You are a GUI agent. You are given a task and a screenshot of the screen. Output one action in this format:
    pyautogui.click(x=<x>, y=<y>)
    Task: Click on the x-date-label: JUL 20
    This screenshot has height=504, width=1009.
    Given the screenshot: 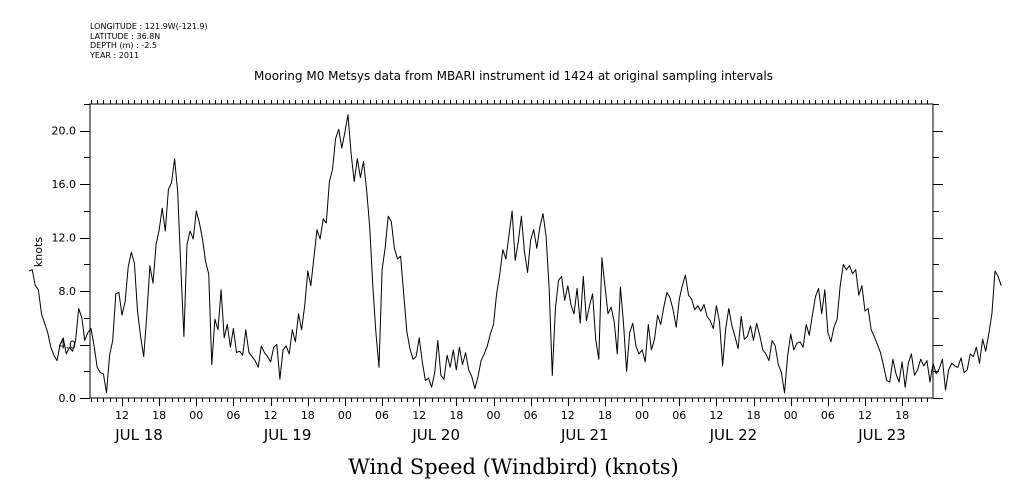 What is the action you would take?
    pyautogui.click(x=435, y=435)
    